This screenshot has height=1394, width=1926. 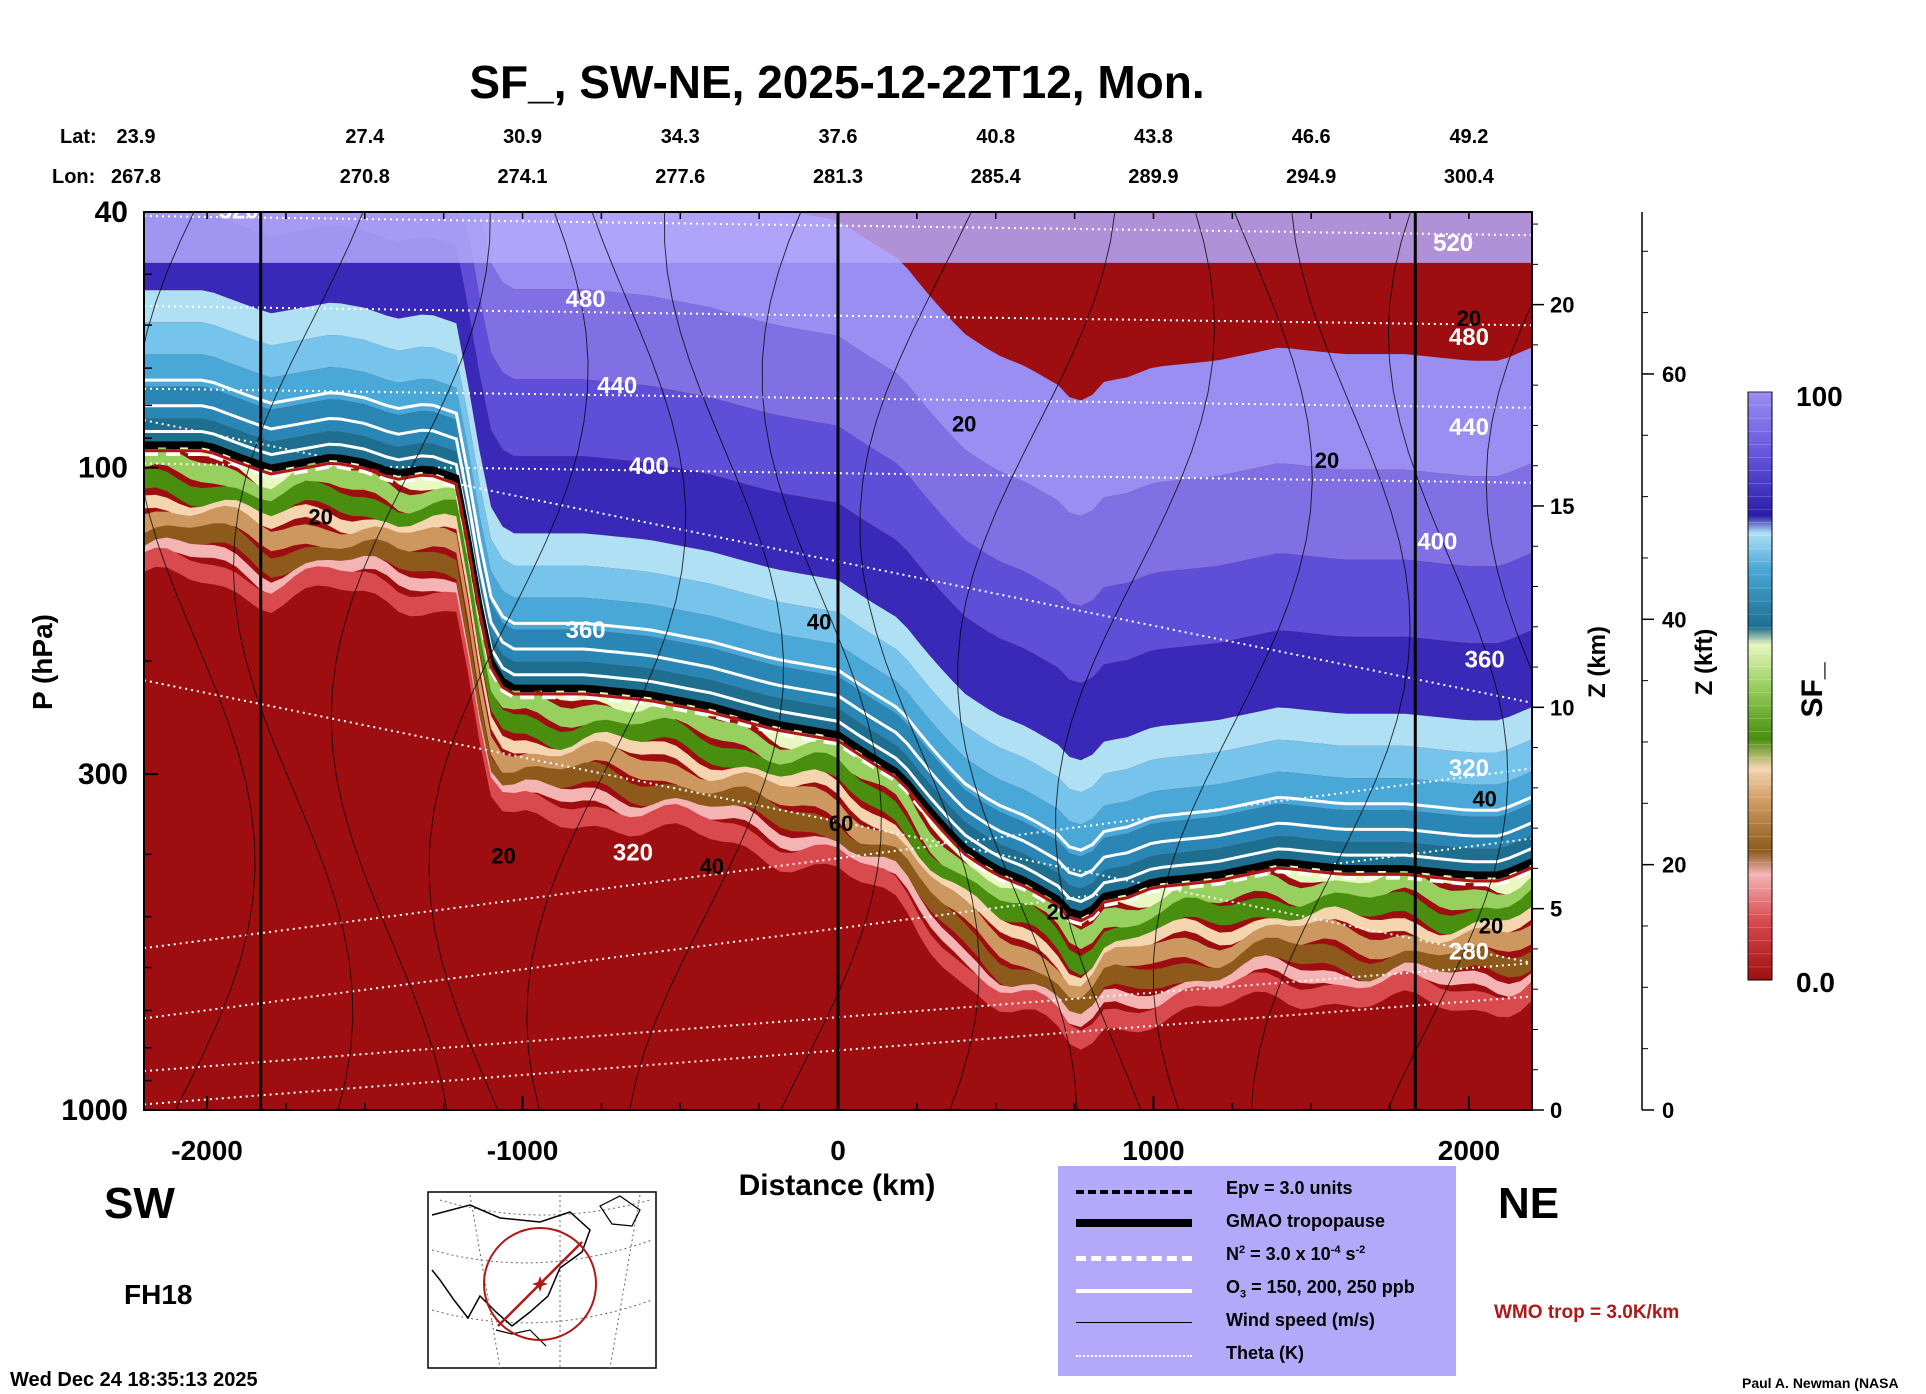 What do you see at coordinates (1674, 865) in the screenshot?
I see `z-kft-tick-label: 20` at bounding box center [1674, 865].